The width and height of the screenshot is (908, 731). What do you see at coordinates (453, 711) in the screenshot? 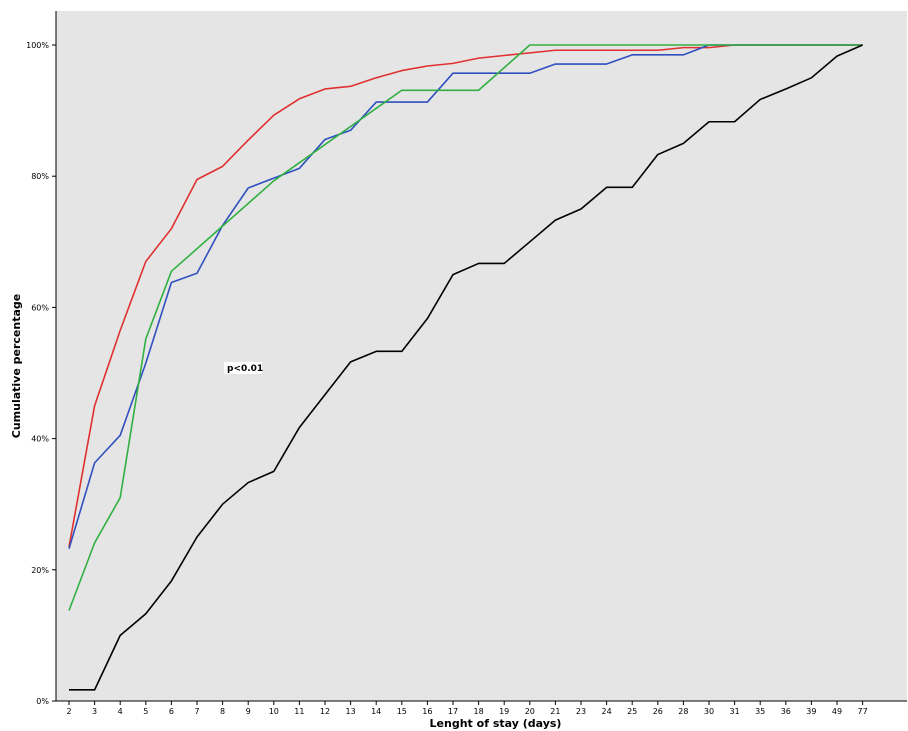
I see `x-tick-label: 17` at bounding box center [453, 711].